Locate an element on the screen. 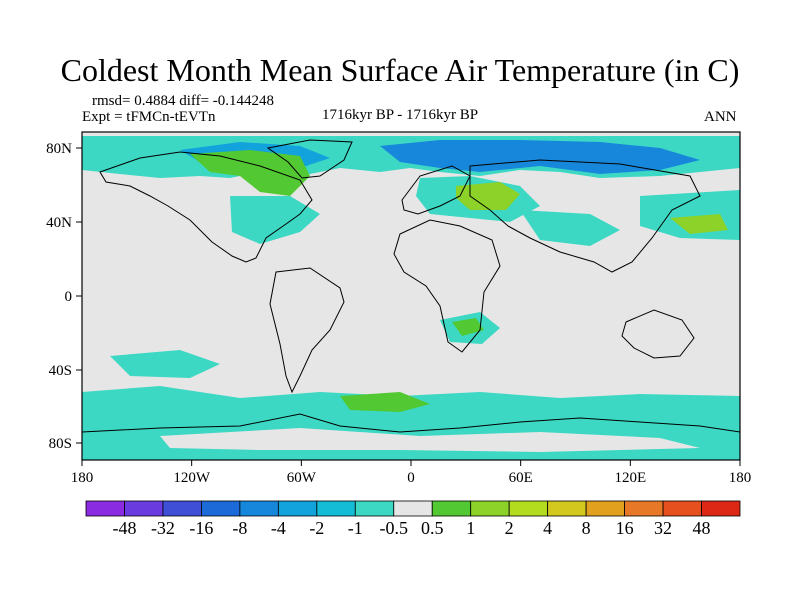 This screenshot has width=800, height=600. colorbar-label: -8 is located at coordinates (240, 528).